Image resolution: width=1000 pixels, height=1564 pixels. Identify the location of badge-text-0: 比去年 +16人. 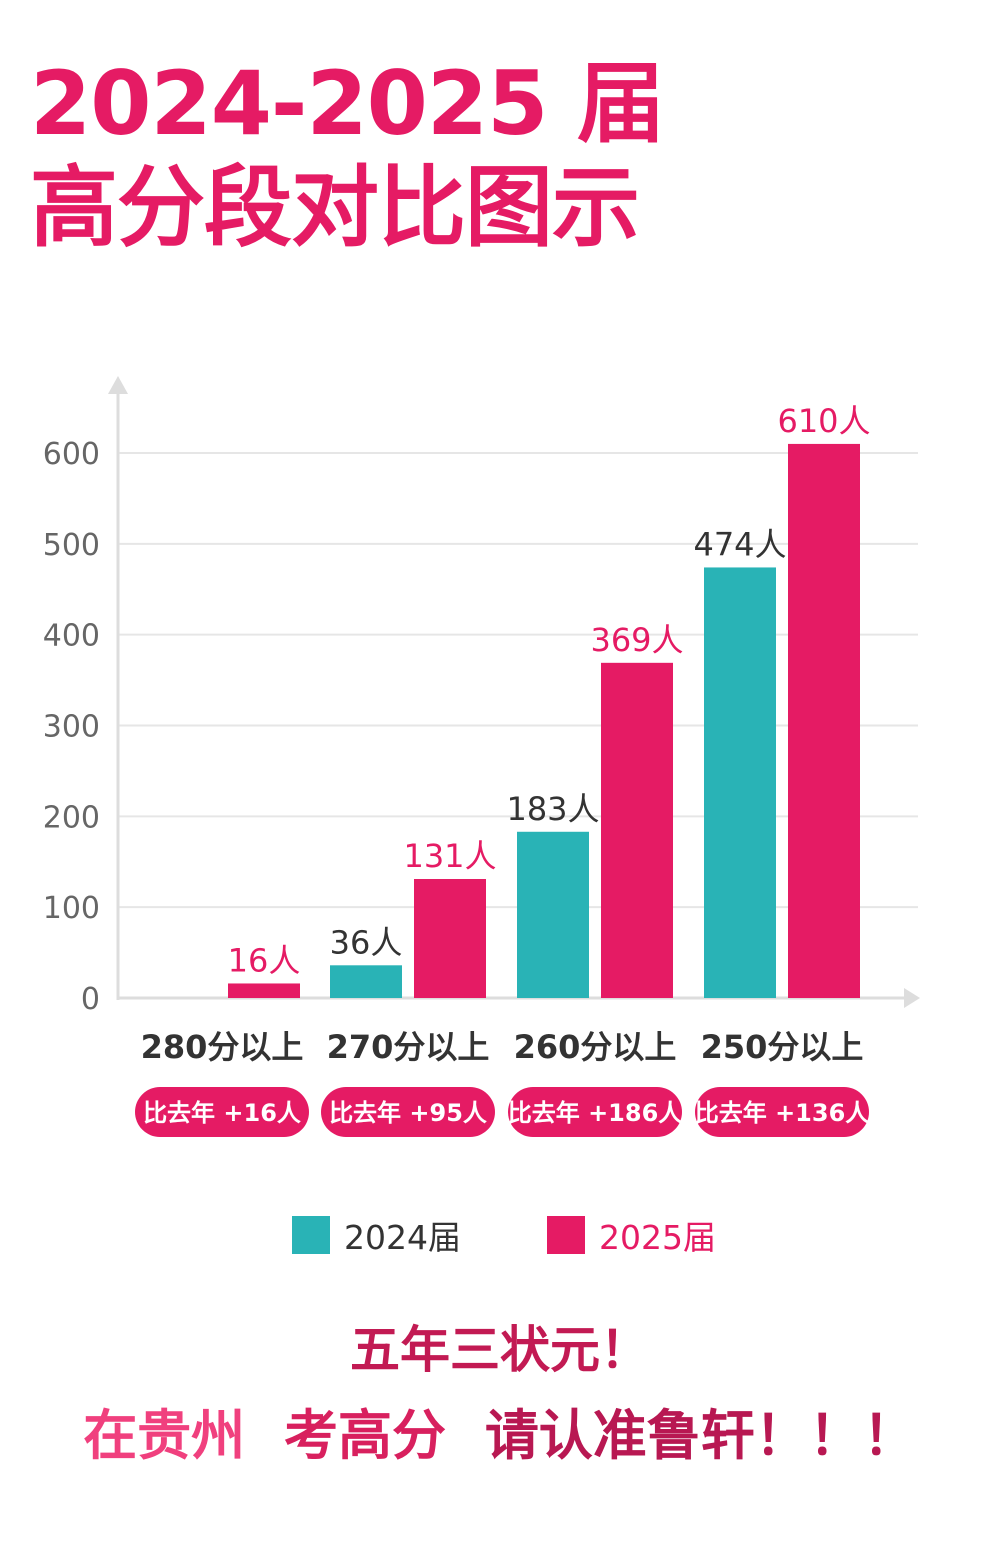
(222, 1113).